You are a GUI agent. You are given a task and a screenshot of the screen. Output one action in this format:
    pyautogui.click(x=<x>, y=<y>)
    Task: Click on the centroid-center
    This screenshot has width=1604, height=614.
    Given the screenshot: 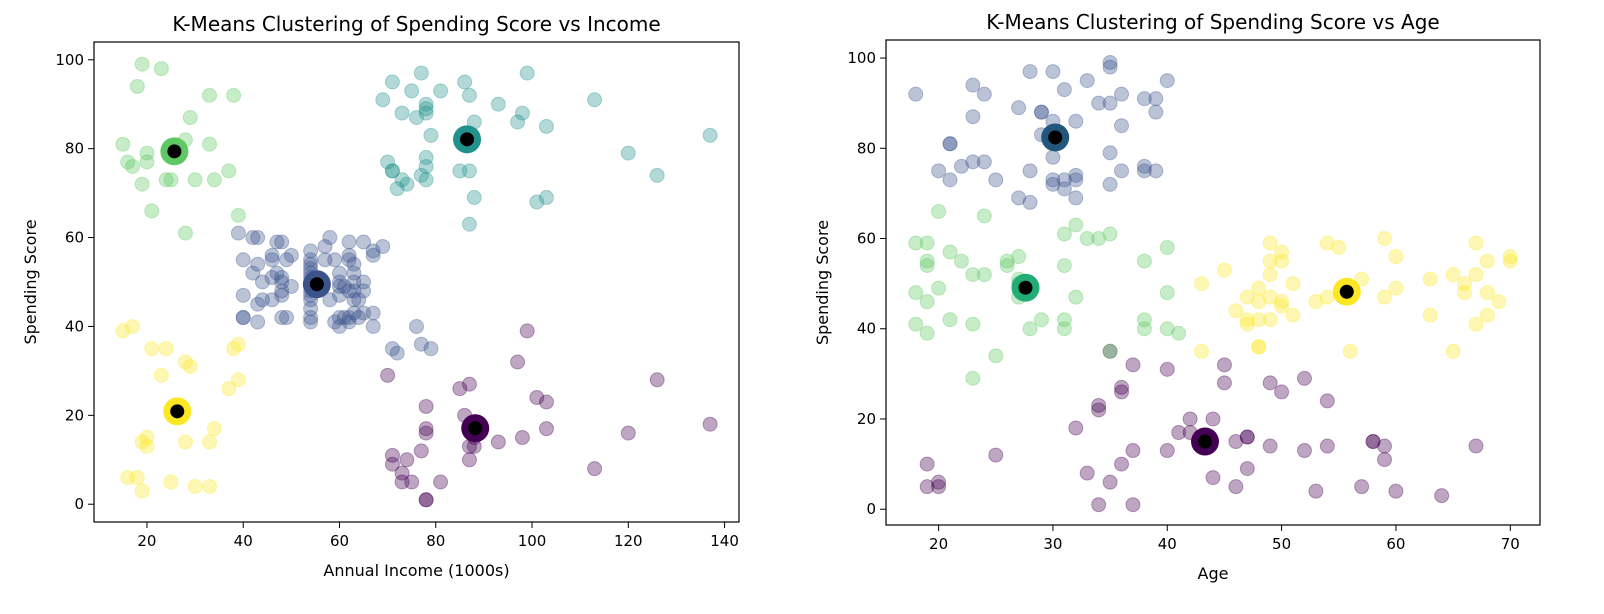 What is the action you would take?
    pyautogui.click(x=174, y=151)
    